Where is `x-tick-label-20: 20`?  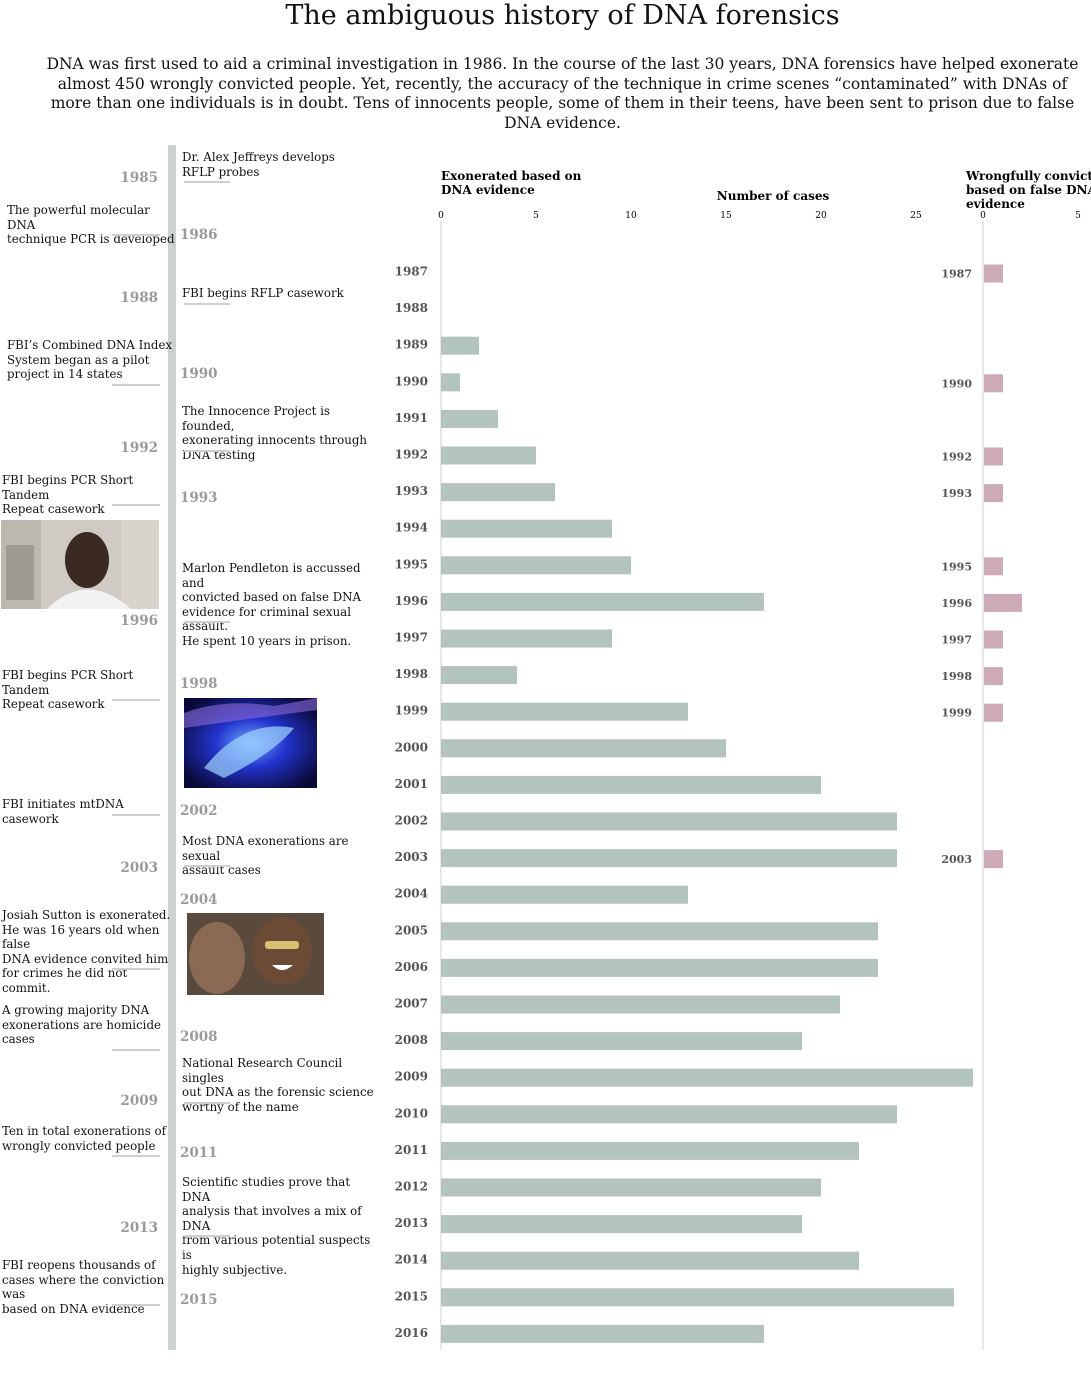
x-tick-label-20: 20 is located at coordinates (821, 216).